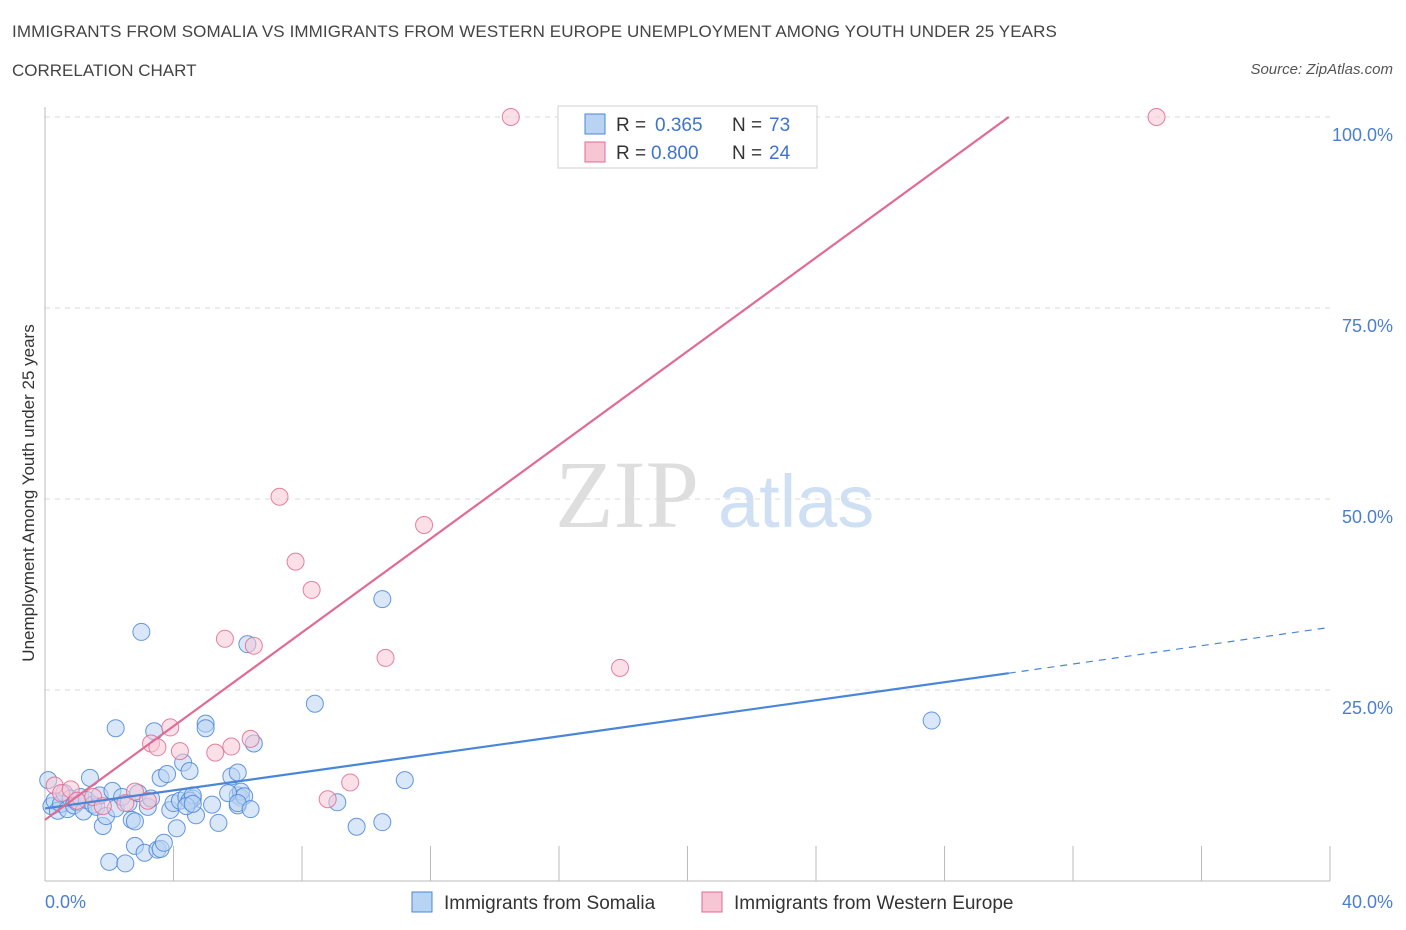  What do you see at coordinates (873, 903) in the screenshot?
I see `bottom-legend-western-europe: Immigrants from Western Europe` at bounding box center [873, 903].